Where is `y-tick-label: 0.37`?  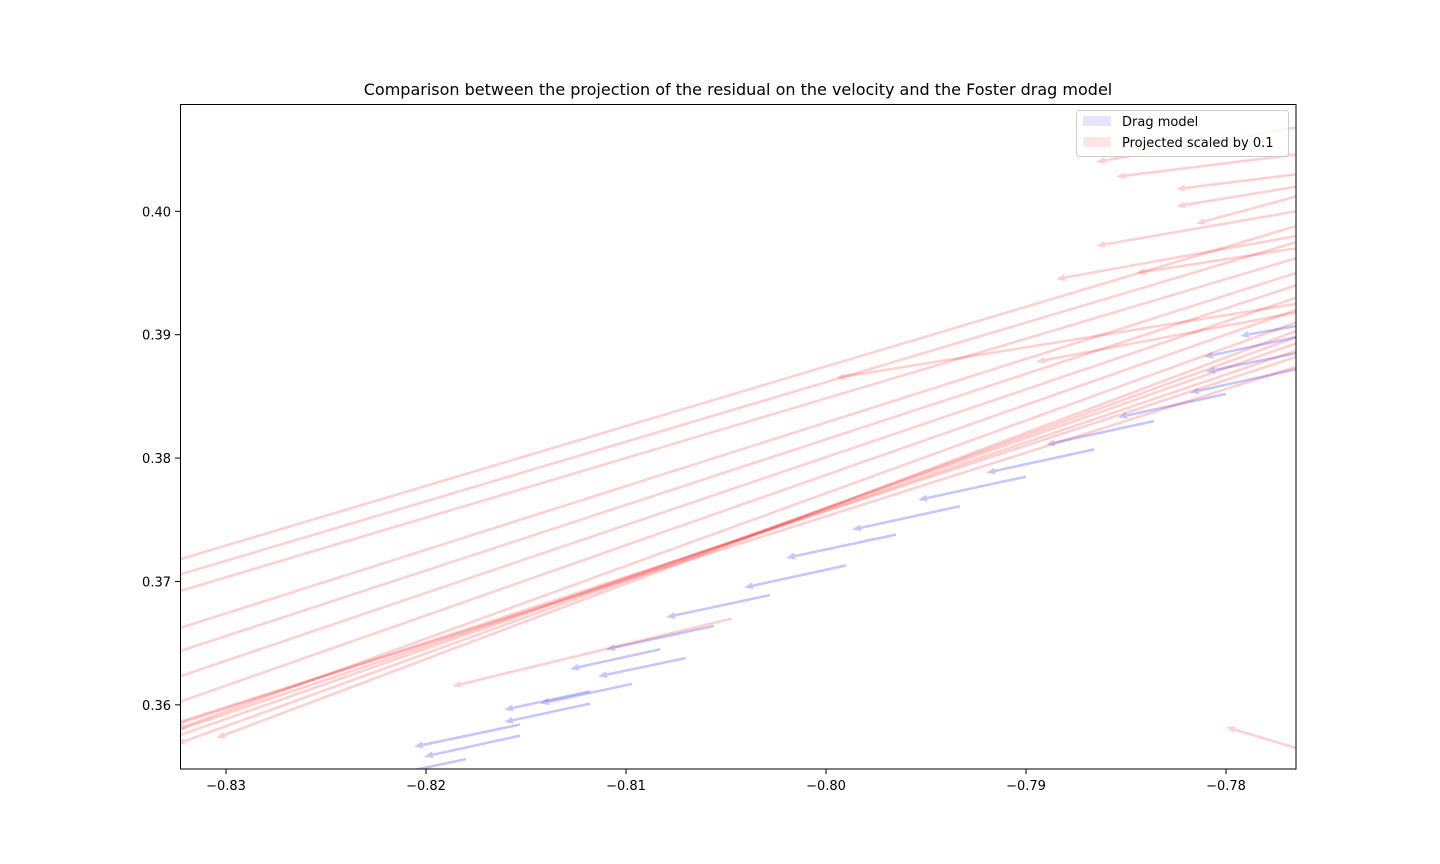 y-tick-label: 0.37 is located at coordinates (156, 582).